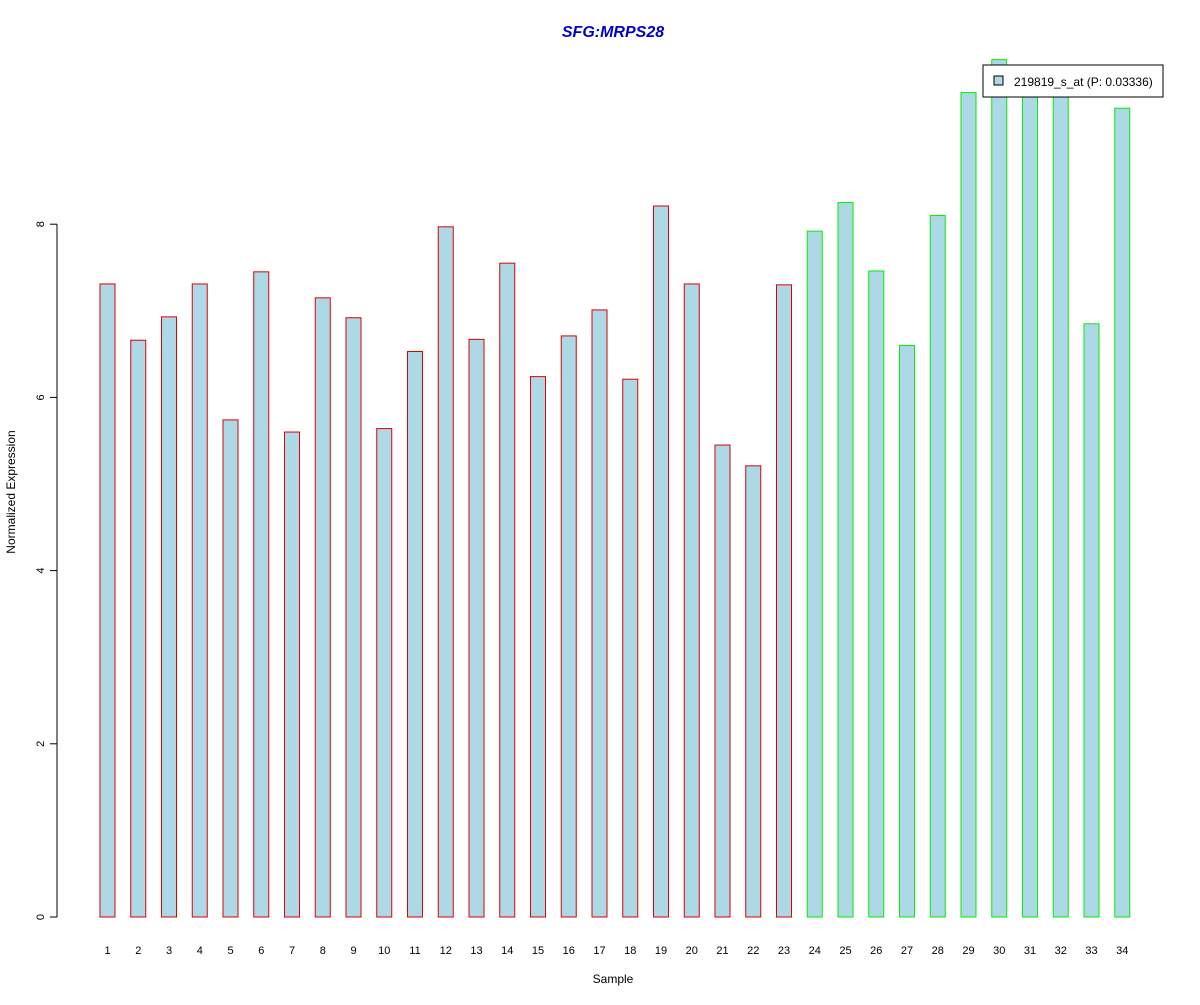 The image size is (1200, 1005). What do you see at coordinates (661, 951) in the screenshot?
I see `x-tick-label: 19` at bounding box center [661, 951].